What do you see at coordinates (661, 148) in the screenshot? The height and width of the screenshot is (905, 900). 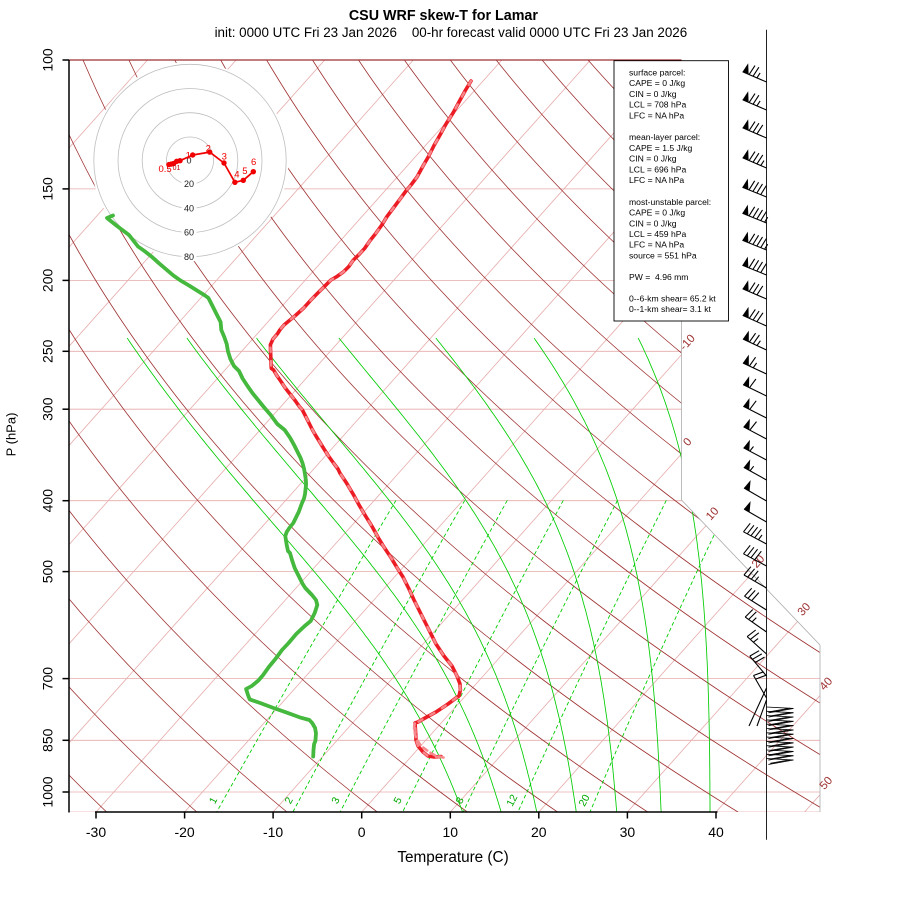 I see `svg-text: CAPE = 1.5 J/kg` at bounding box center [661, 148].